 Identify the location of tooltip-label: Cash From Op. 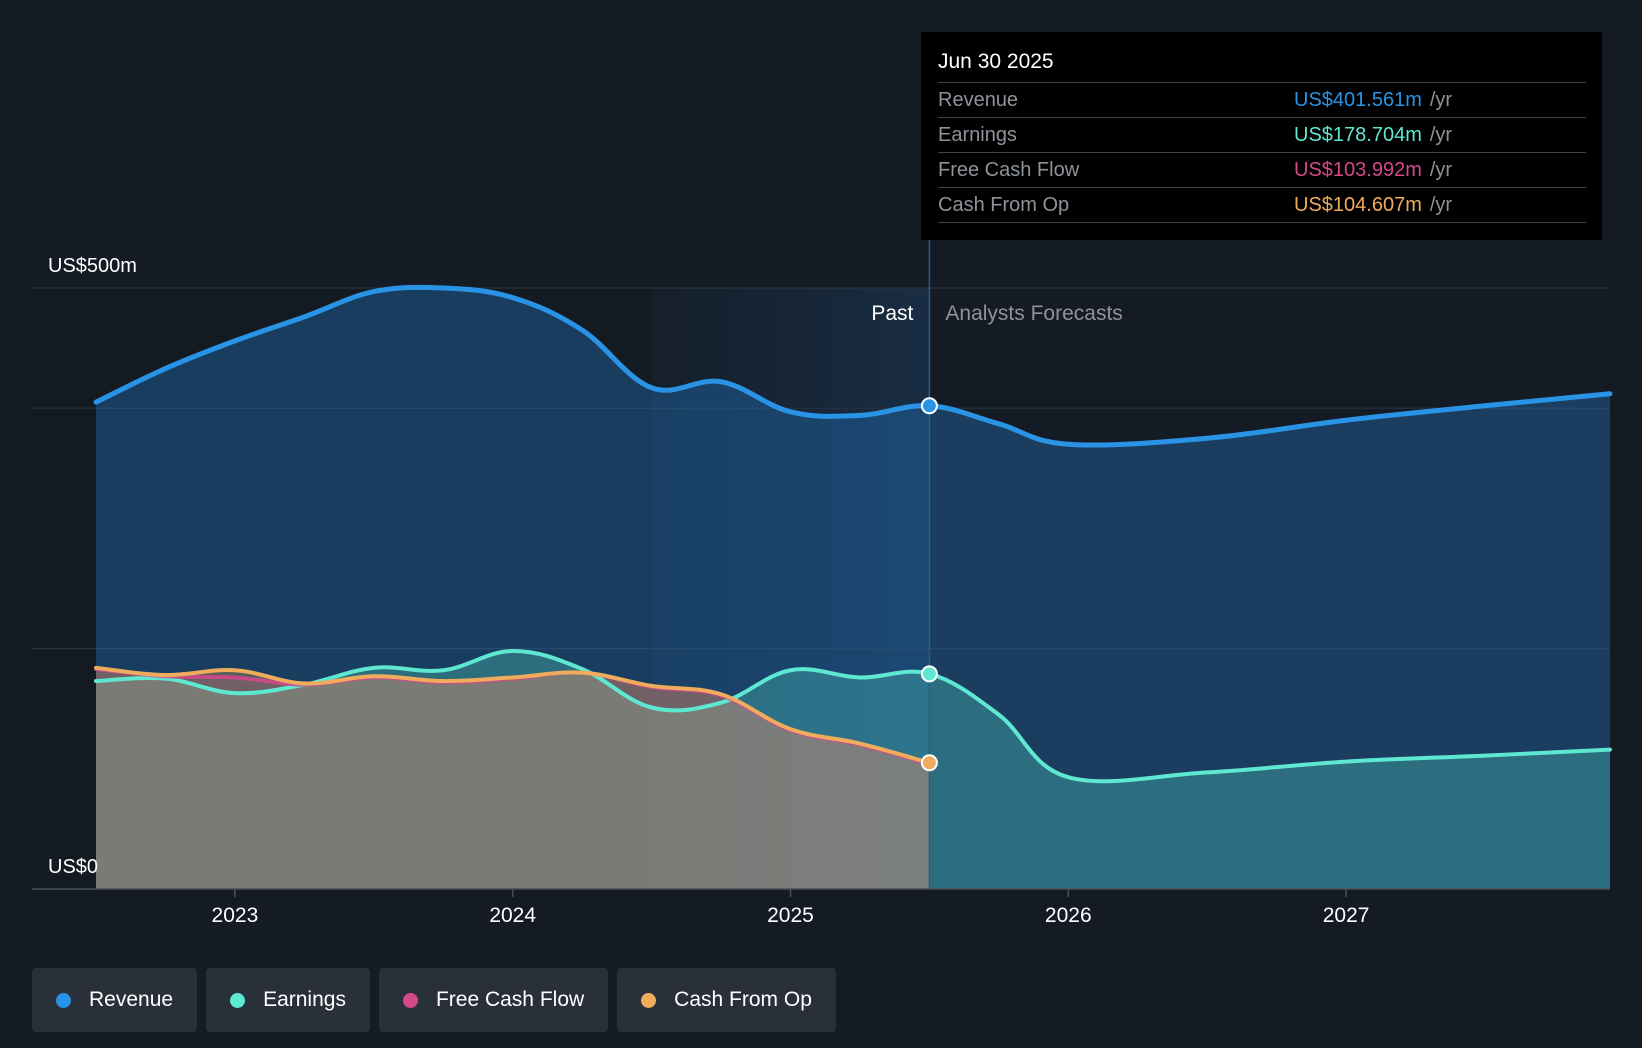
(1004, 205).